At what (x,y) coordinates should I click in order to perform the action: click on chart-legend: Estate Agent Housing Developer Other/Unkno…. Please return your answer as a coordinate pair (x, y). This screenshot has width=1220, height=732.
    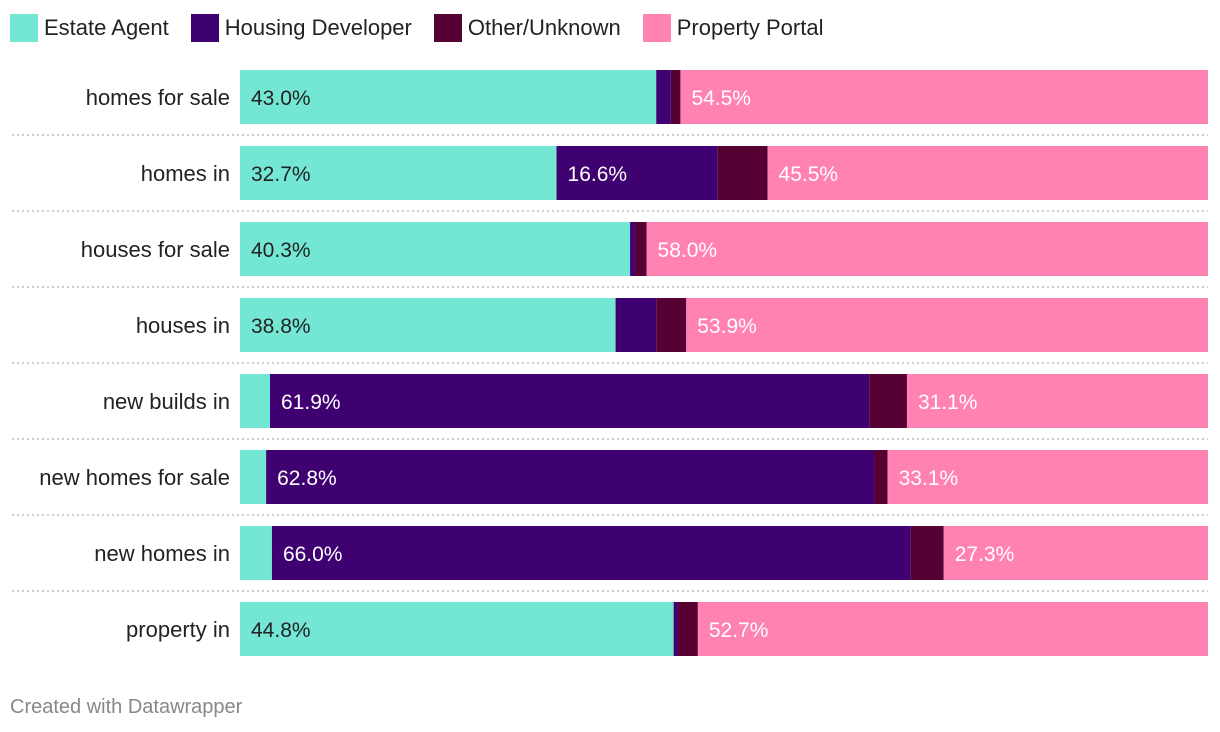
    Looking at the image, I should click on (416, 28).